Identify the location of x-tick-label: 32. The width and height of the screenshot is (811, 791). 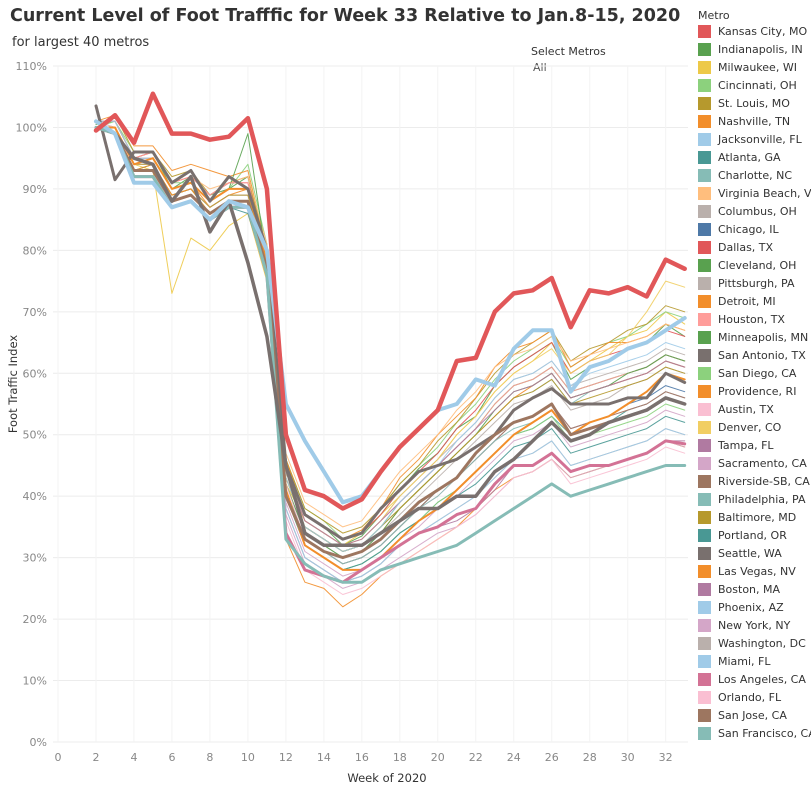
(666, 757).